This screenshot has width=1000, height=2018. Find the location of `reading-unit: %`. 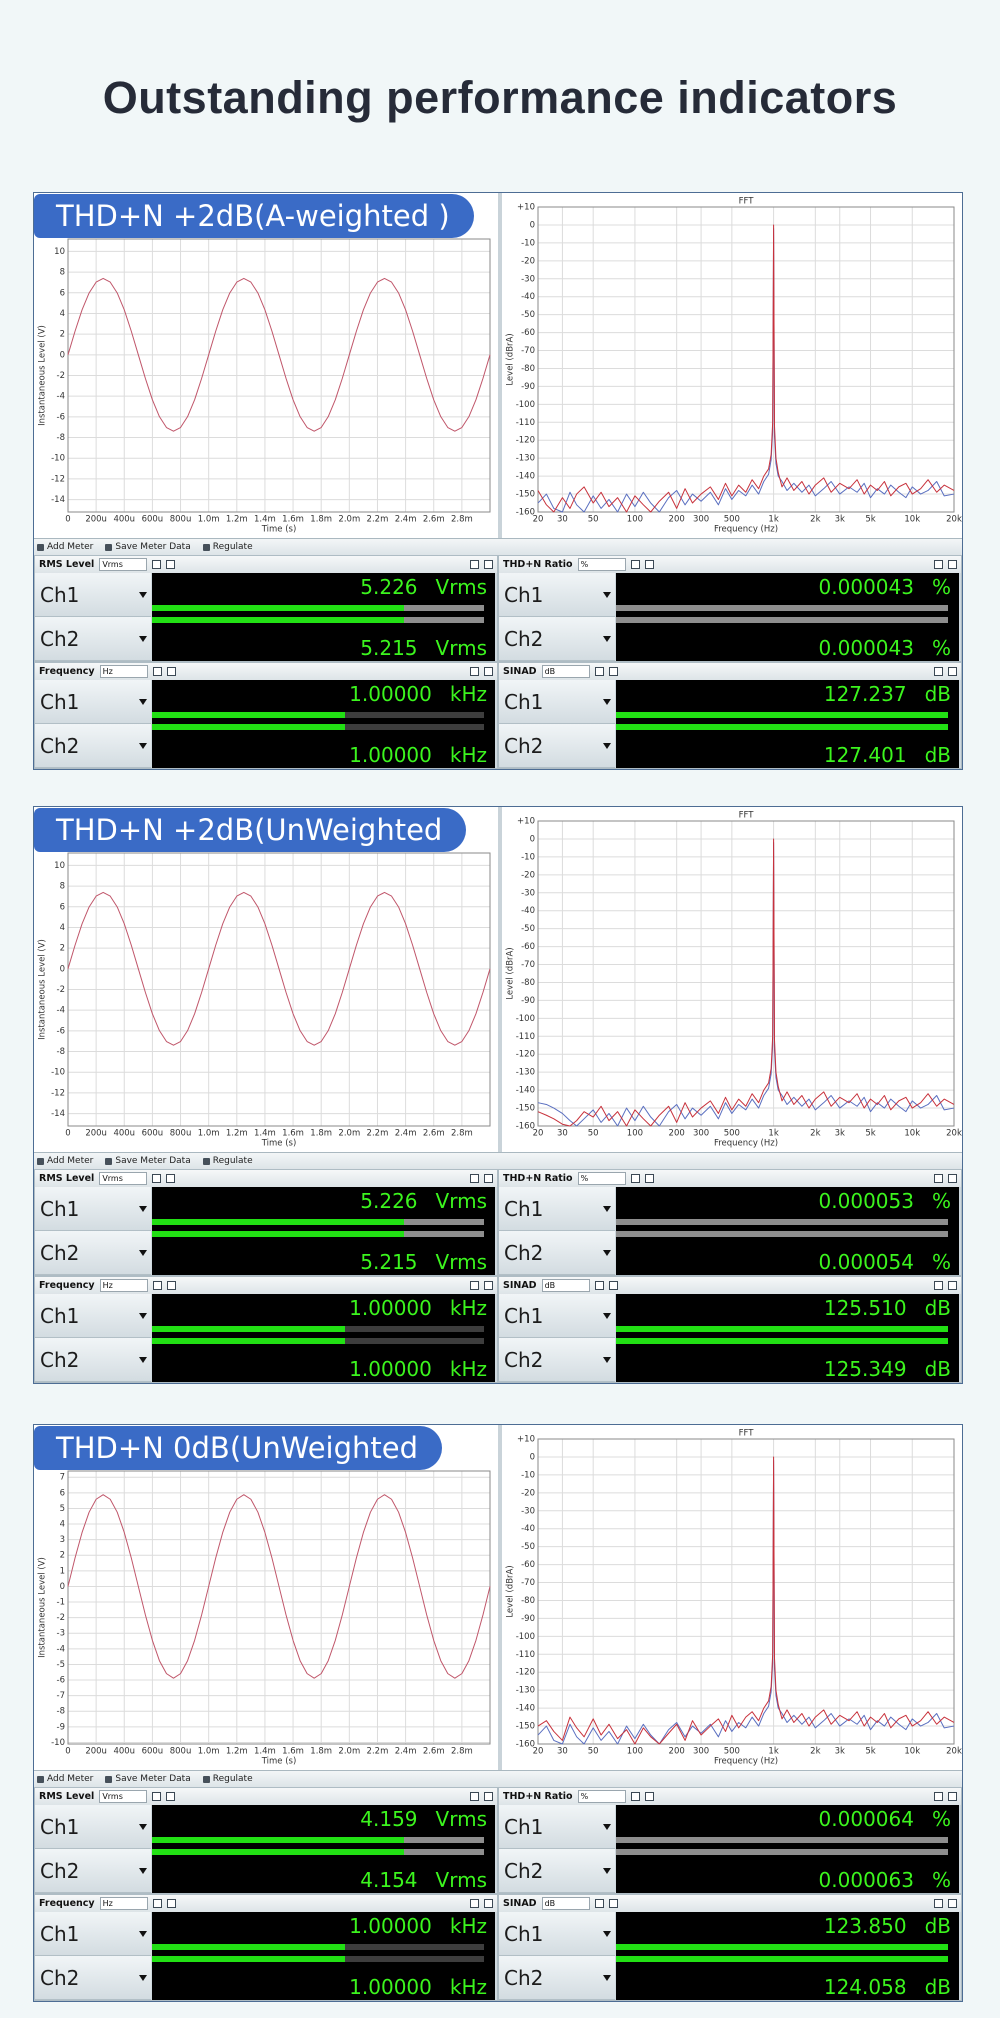

reading-unit: % is located at coordinates (941, 1262).